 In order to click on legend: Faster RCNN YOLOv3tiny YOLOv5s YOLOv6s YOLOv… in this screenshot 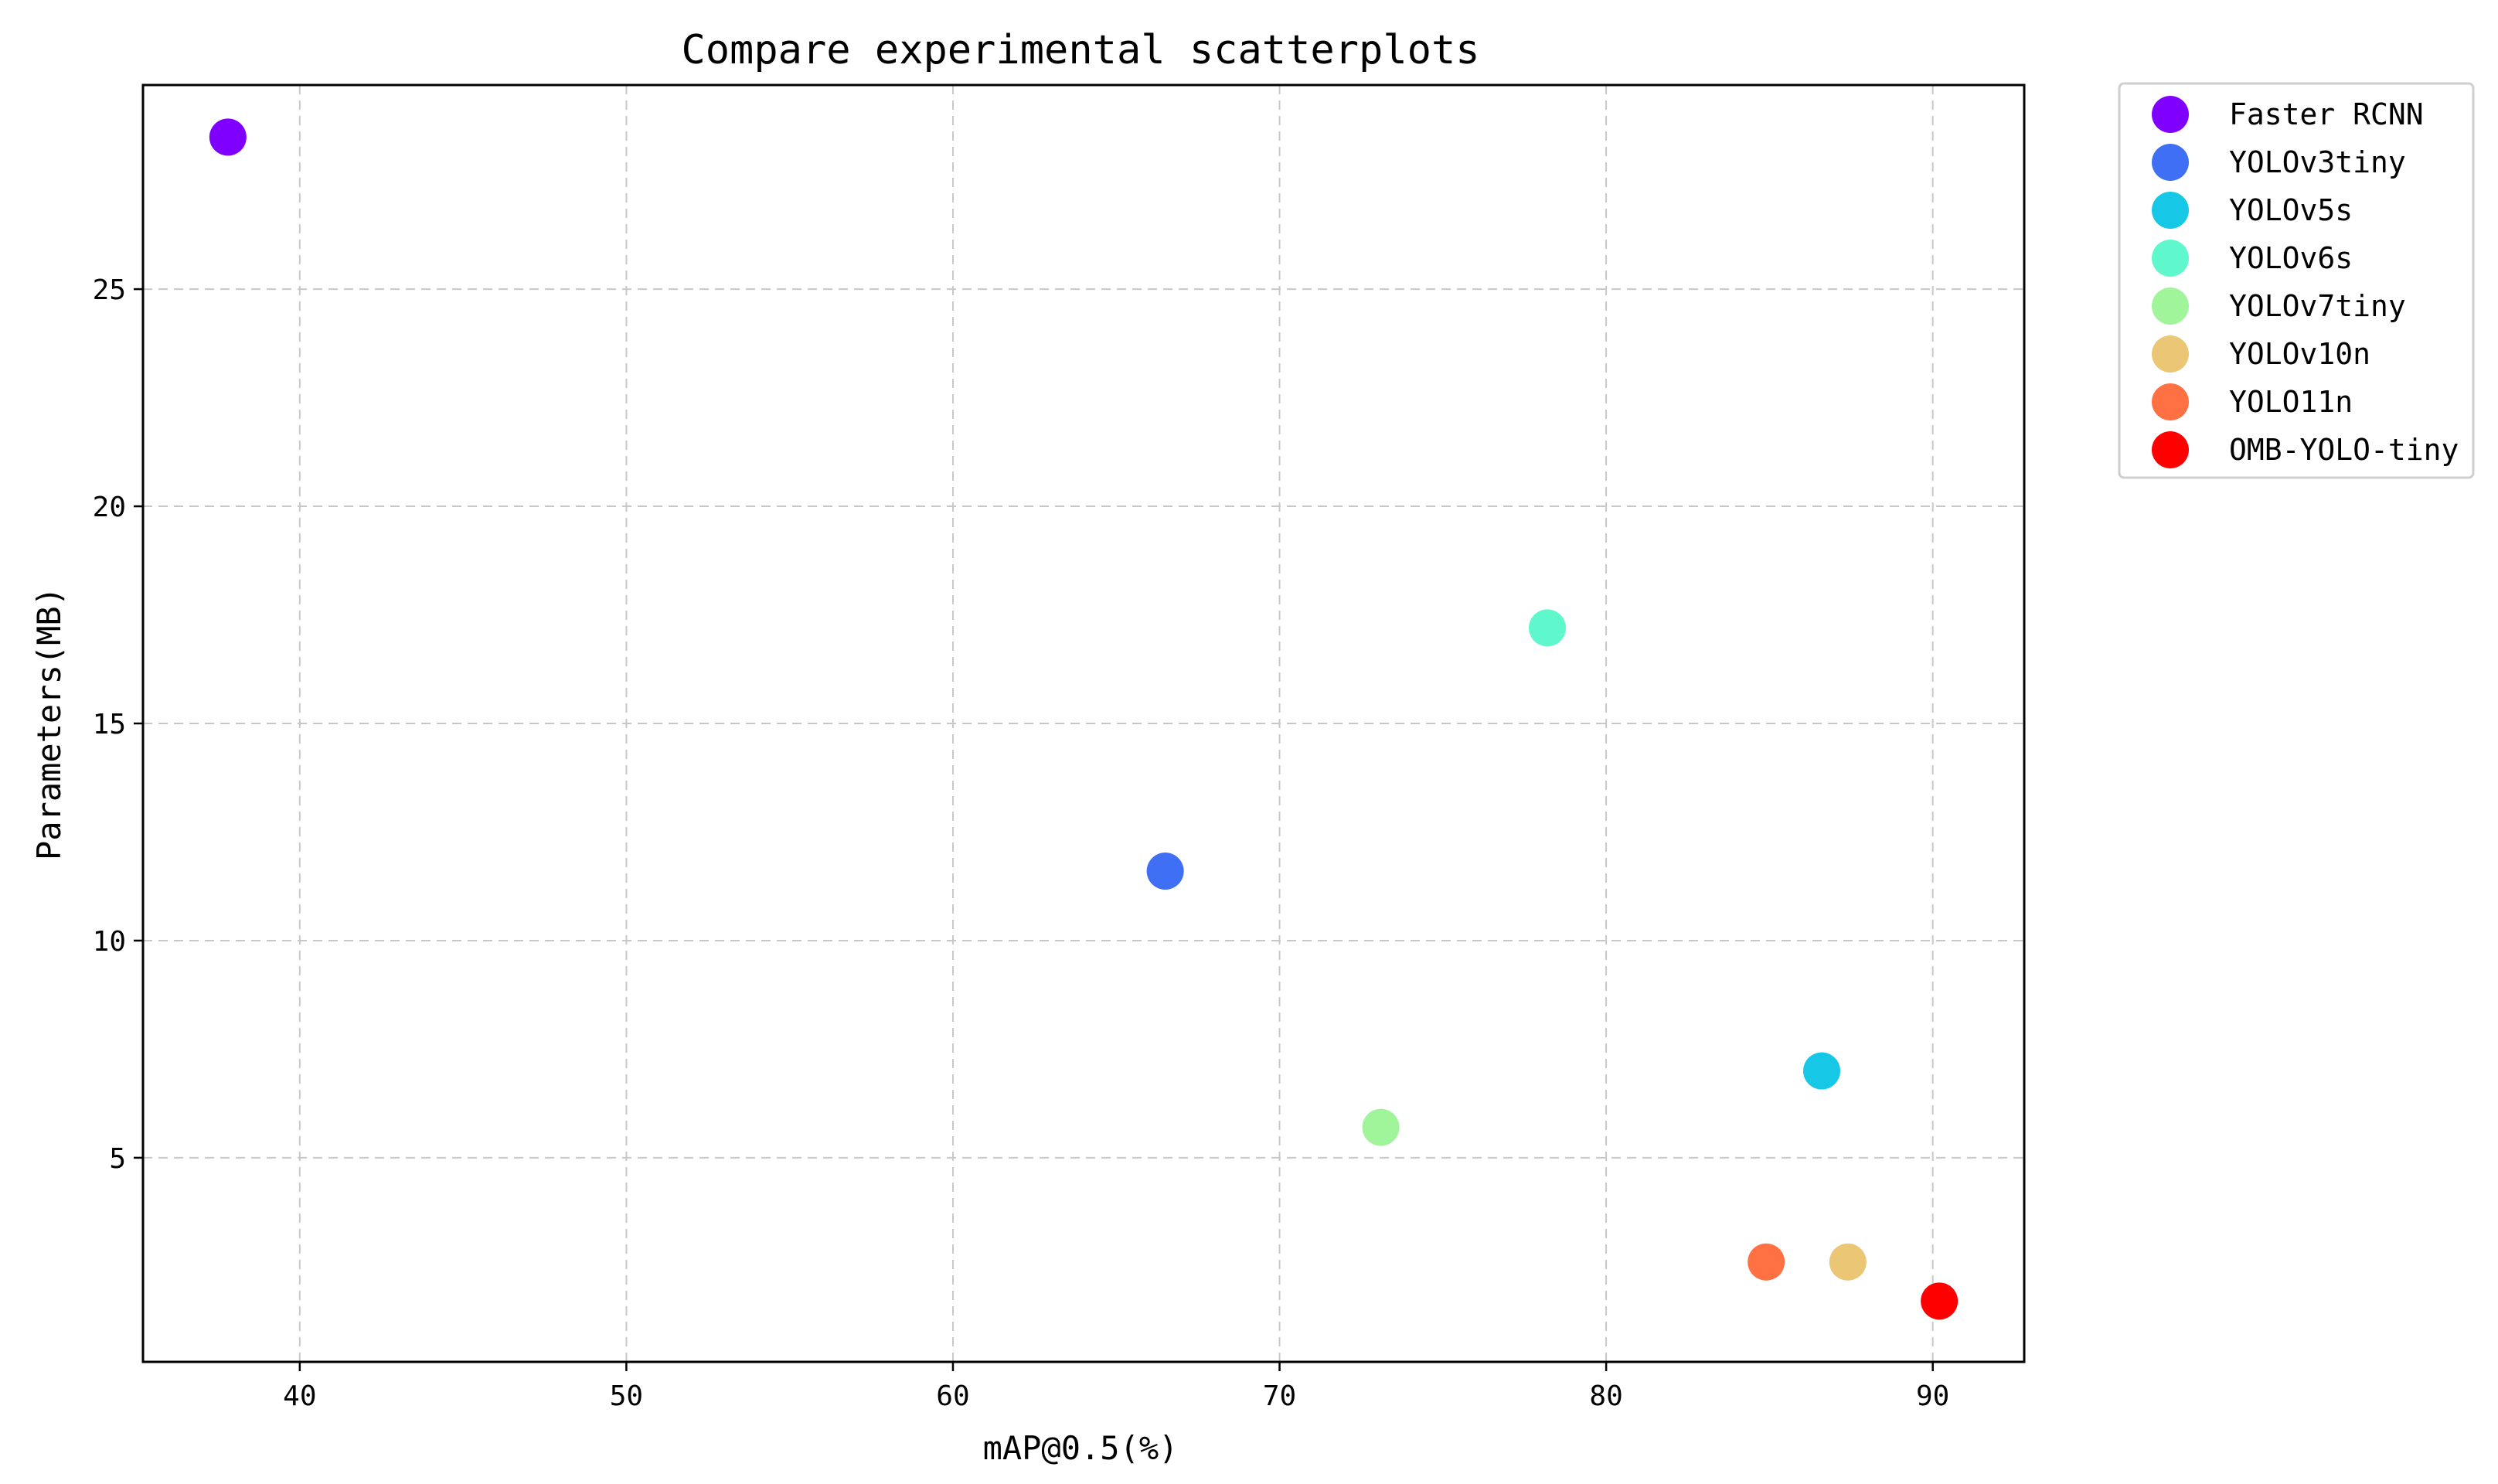, I will do `click(2296, 280)`.